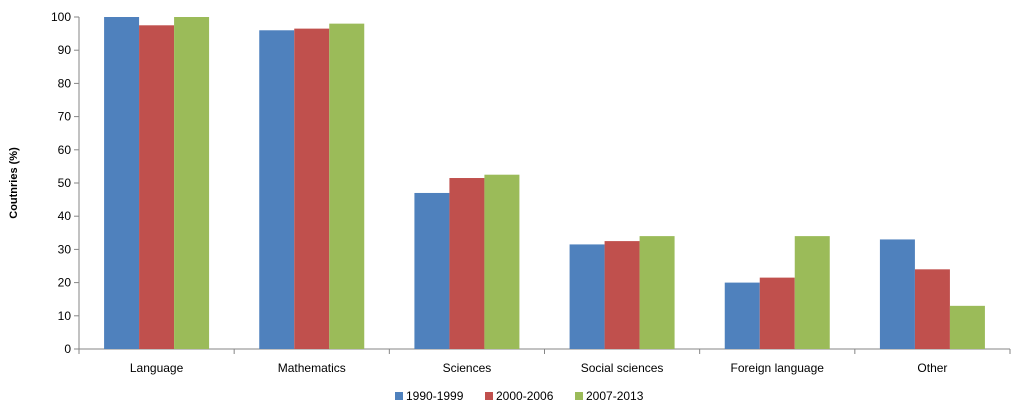  I want to click on y-axis: 0 10 20 30 40 50 60 70 80 90 100, so click(65, 183).